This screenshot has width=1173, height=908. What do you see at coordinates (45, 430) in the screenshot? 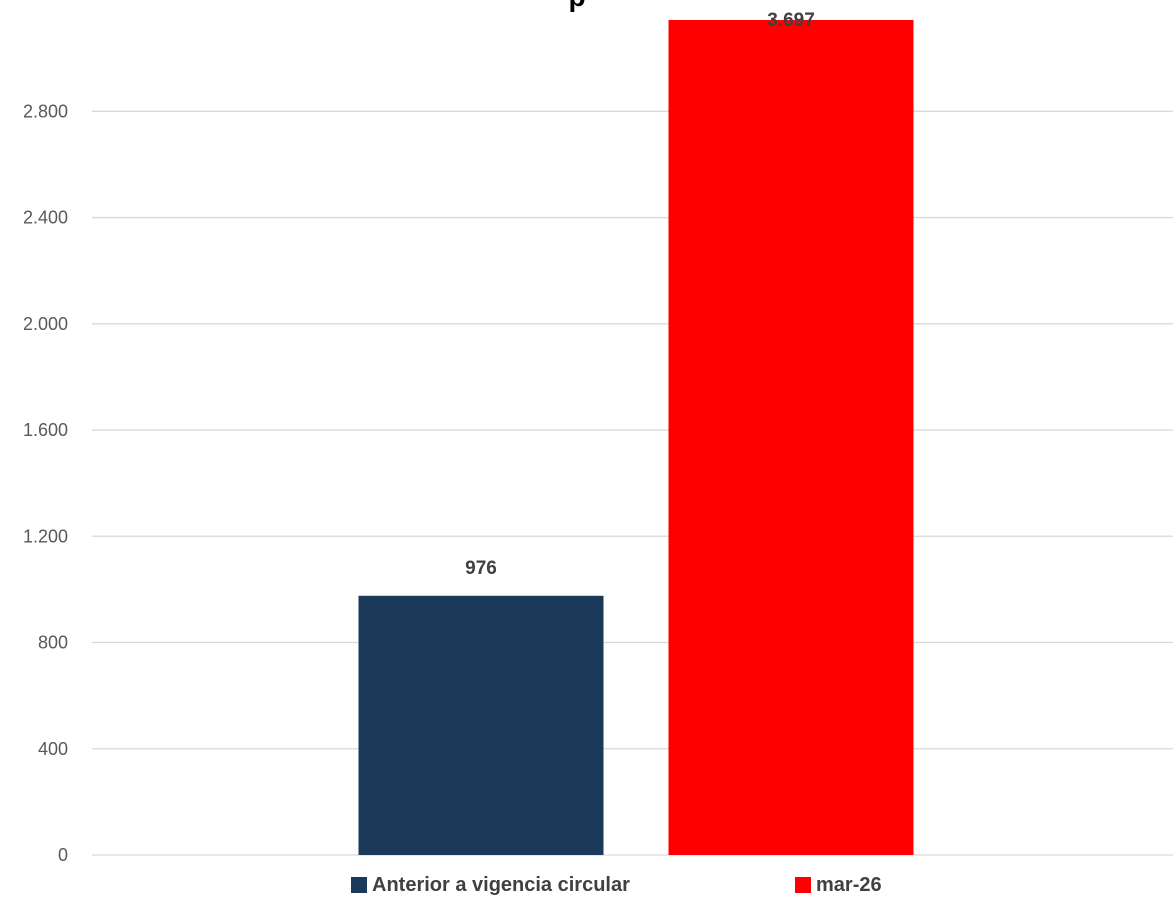
I see `y-tick-label: 1.600` at bounding box center [45, 430].